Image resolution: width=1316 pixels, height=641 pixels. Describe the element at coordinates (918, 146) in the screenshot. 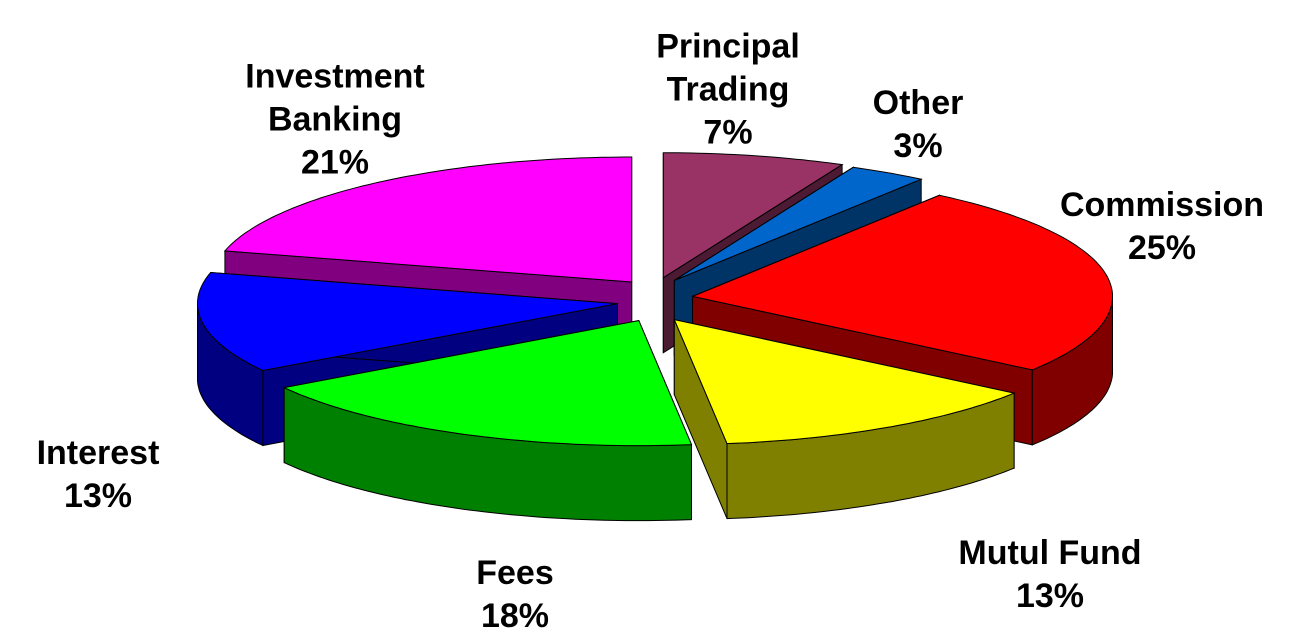

I see `value-label: 3%` at that location.